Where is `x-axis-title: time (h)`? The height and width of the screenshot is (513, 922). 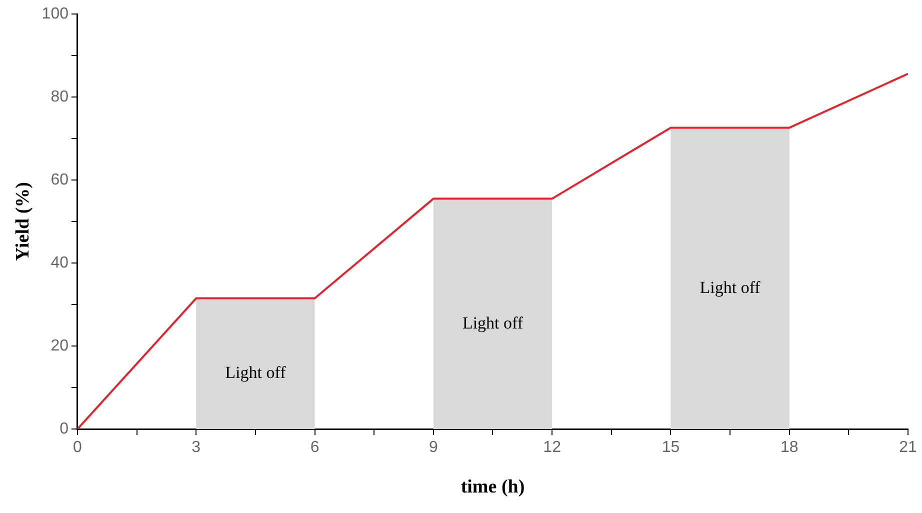
x-axis-title: time (h) is located at coordinates (492, 487).